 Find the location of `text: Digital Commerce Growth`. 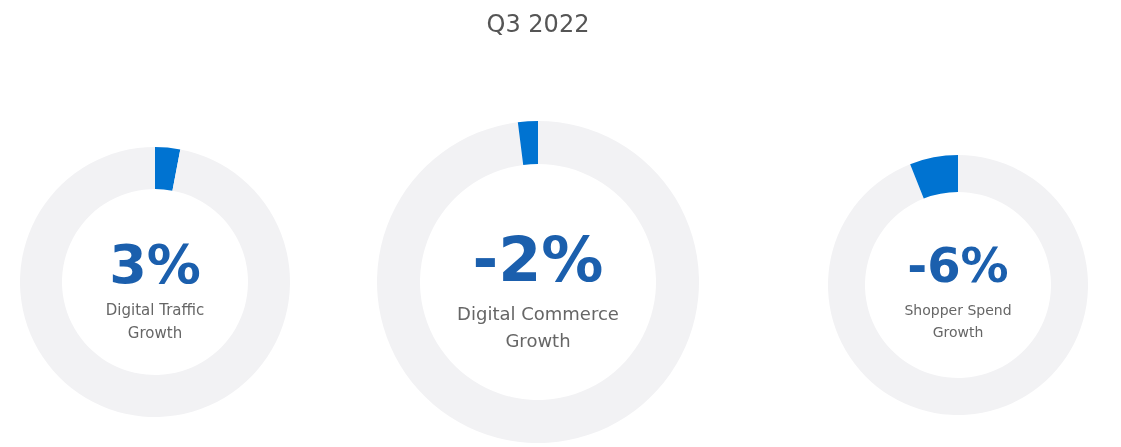

text: Digital Commerce Growth is located at coordinates (538, 327).